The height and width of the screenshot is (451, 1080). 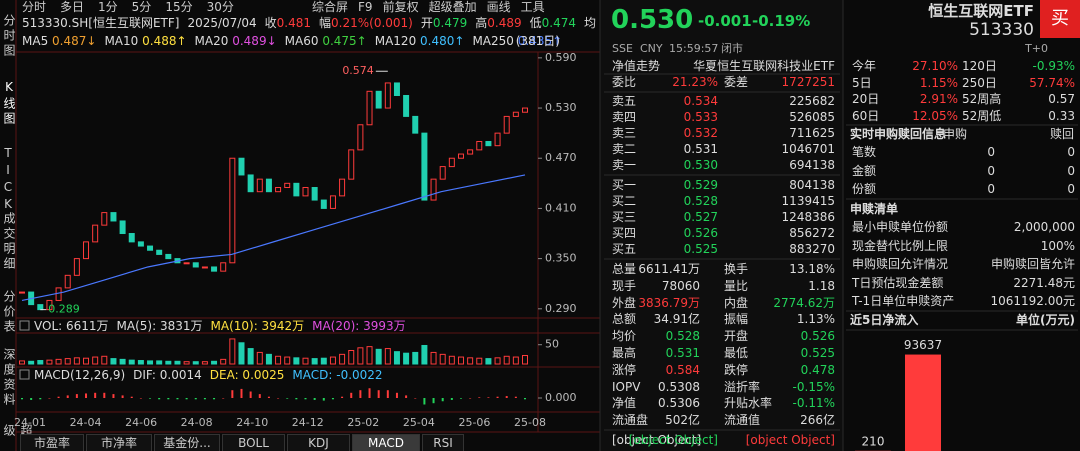 What do you see at coordinates (898, 134) in the screenshot?
I see `section-title: 实时申购赎回信息` at bounding box center [898, 134].